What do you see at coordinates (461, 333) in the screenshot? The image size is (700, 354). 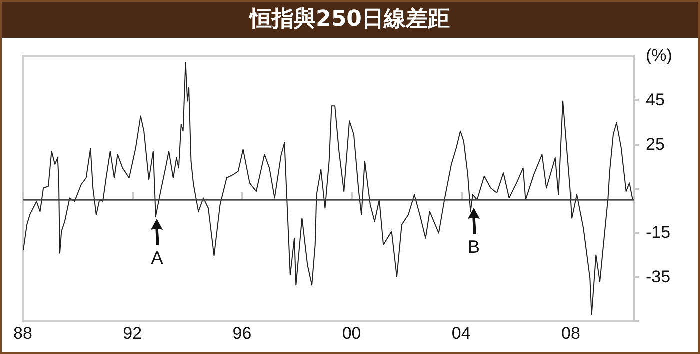 I see `x-tick-label: 04` at bounding box center [461, 333].